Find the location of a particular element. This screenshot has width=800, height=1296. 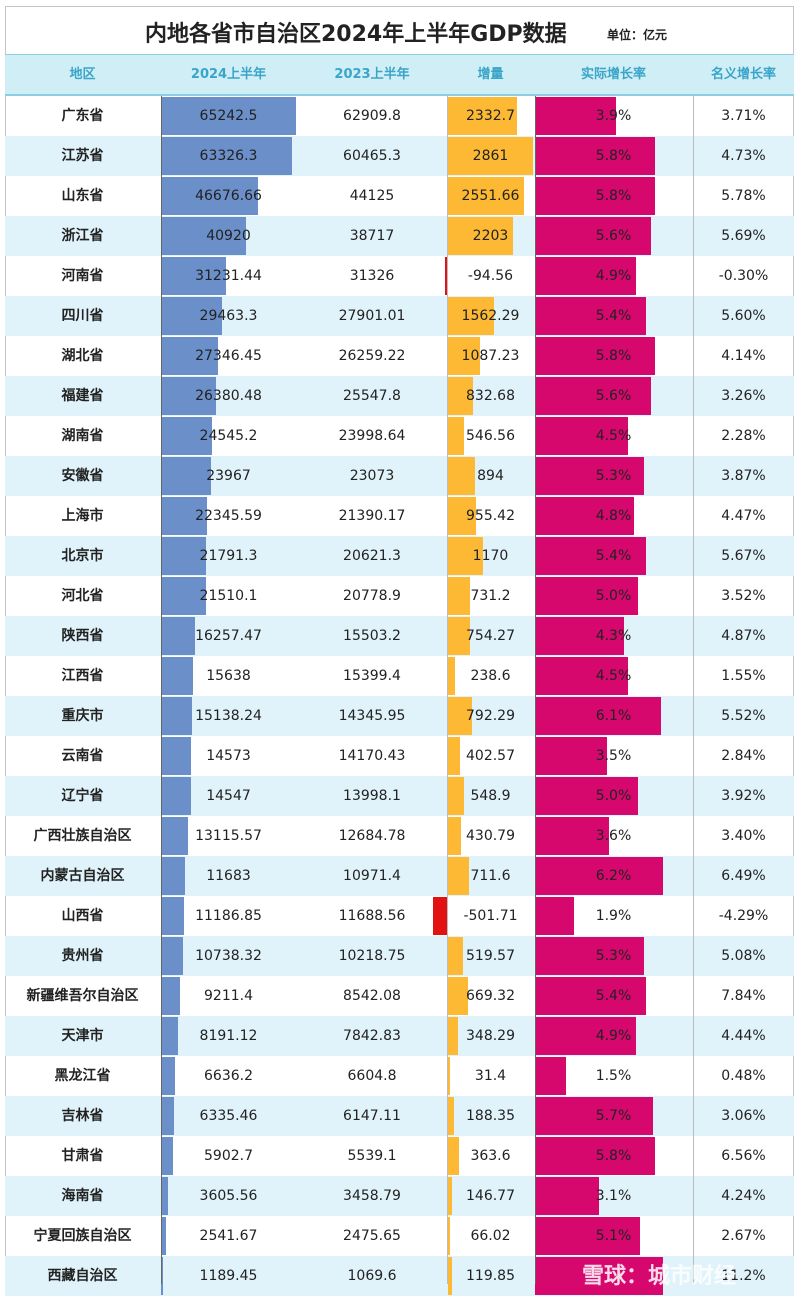

region-label: 福建省 is located at coordinates (82, 396).